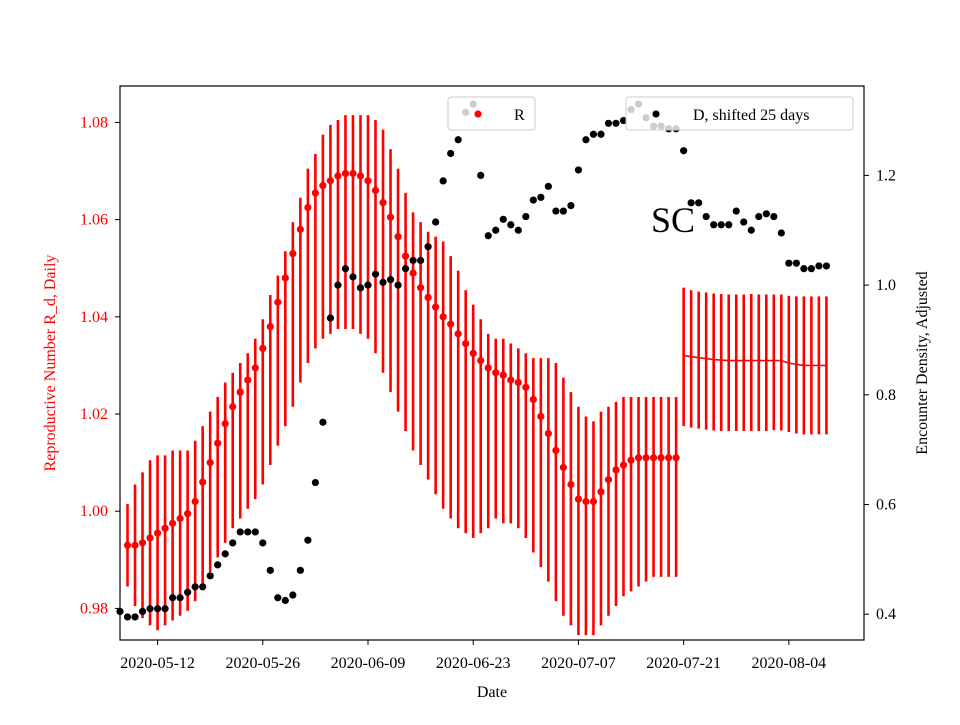 The height and width of the screenshot is (725, 960). What do you see at coordinates (262, 663) in the screenshot?
I see `x-tick-label: 2020-05-26` at bounding box center [262, 663].